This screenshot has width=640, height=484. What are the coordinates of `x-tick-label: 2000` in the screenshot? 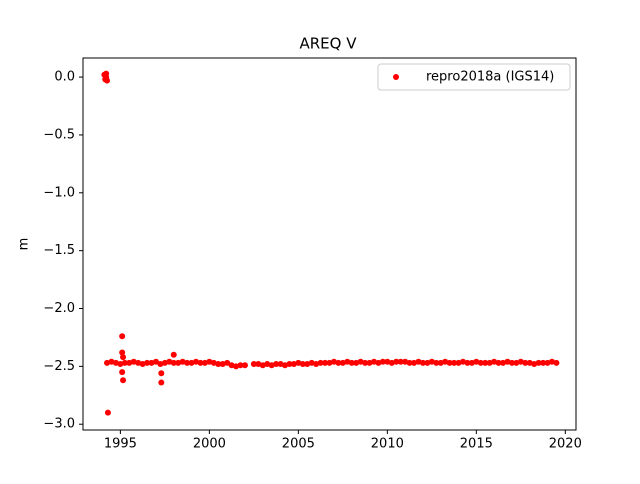 It's located at (209, 444).